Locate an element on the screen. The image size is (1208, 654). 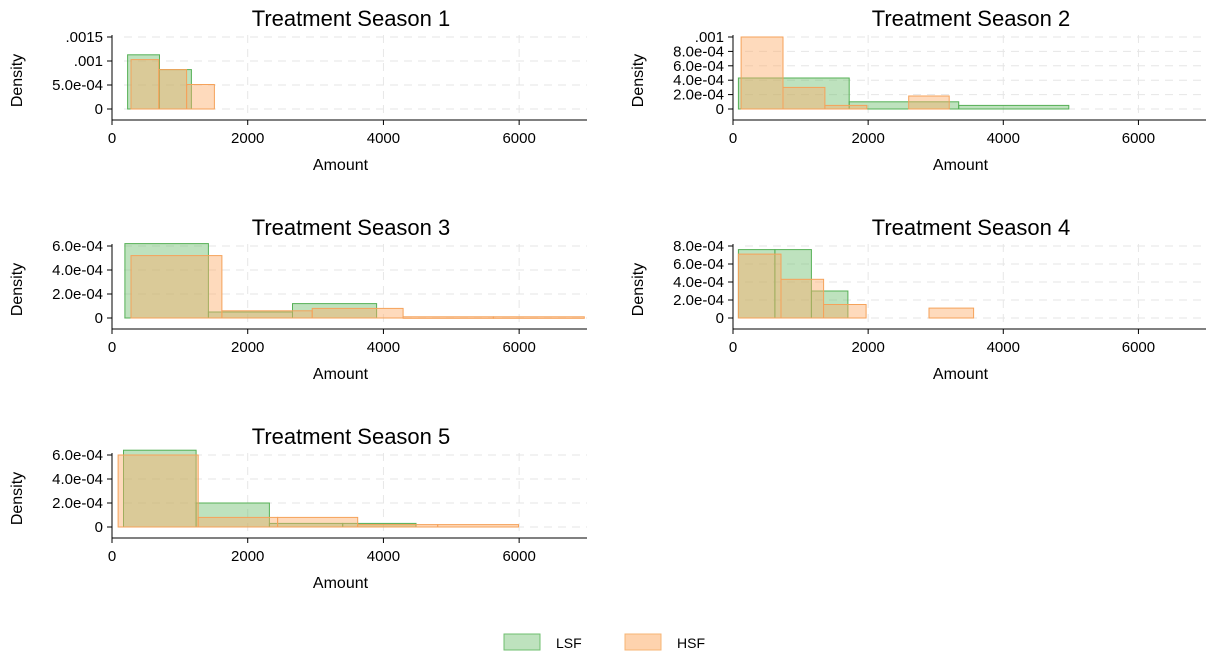
panel-title: Treatment Season 5 is located at coordinates (351, 436).